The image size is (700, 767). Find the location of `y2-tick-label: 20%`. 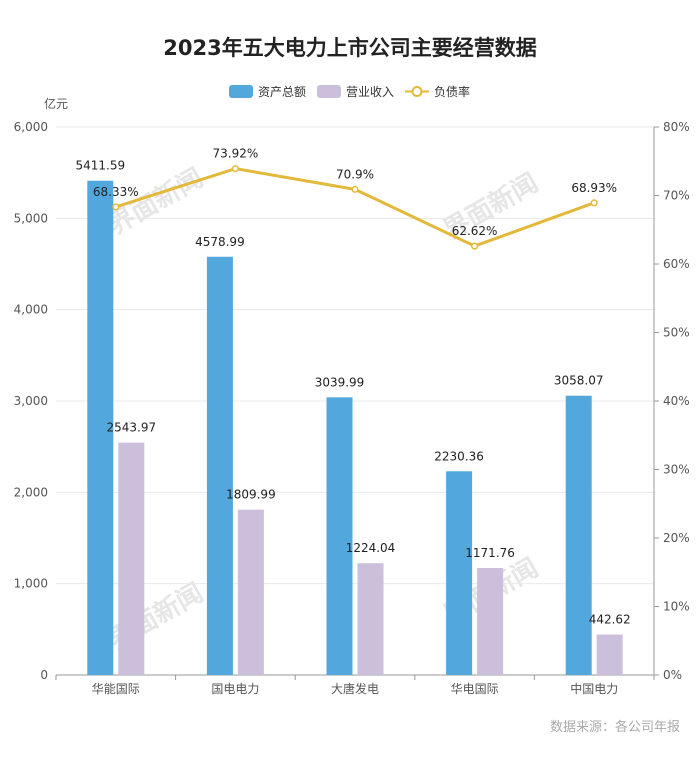

y2-tick-label: 20% is located at coordinates (676, 538).